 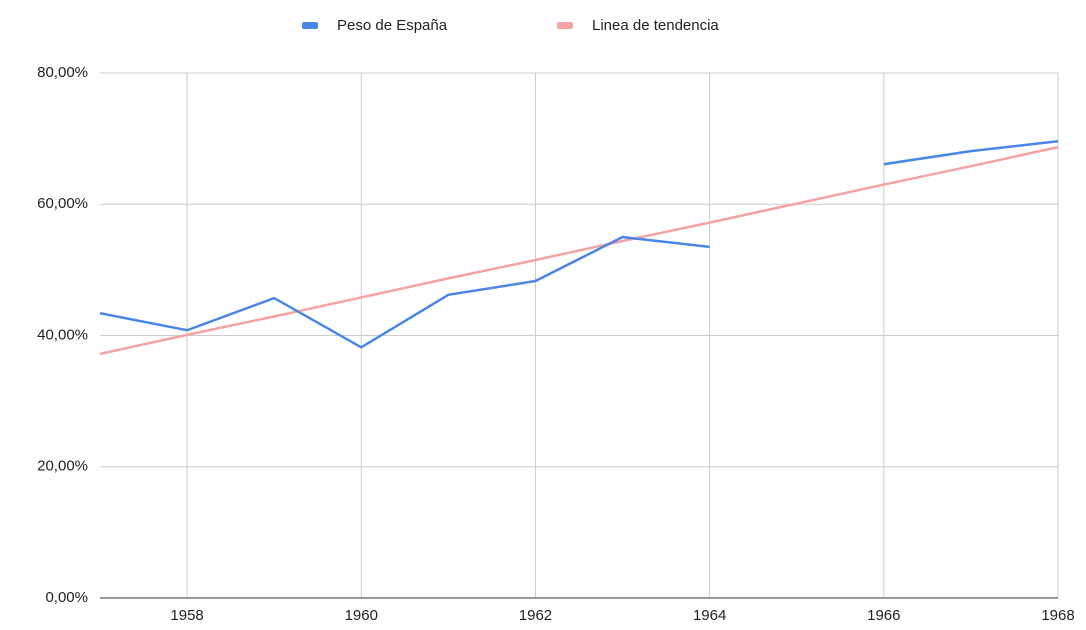 What do you see at coordinates (66, 597) in the screenshot?
I see `y-tick-label: 0,00%` at bounding box center [66, 597].